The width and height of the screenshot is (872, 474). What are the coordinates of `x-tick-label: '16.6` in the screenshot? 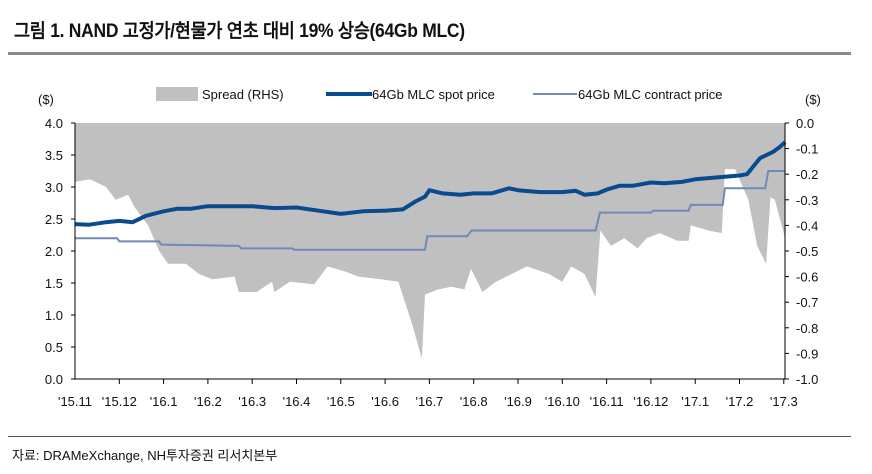 It's located at (385, 401).